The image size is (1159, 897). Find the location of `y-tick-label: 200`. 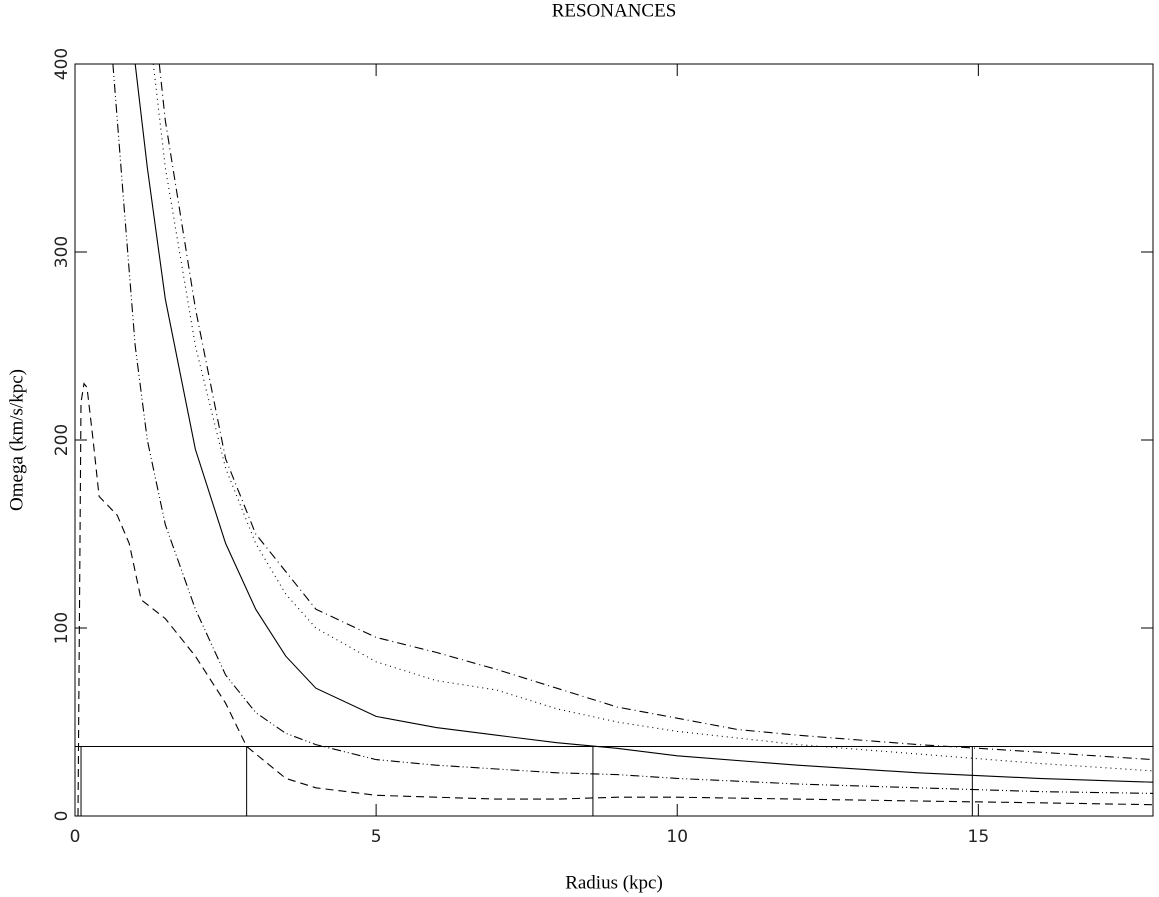

y-tick-label: 200 is located at coordinates (62, 440).